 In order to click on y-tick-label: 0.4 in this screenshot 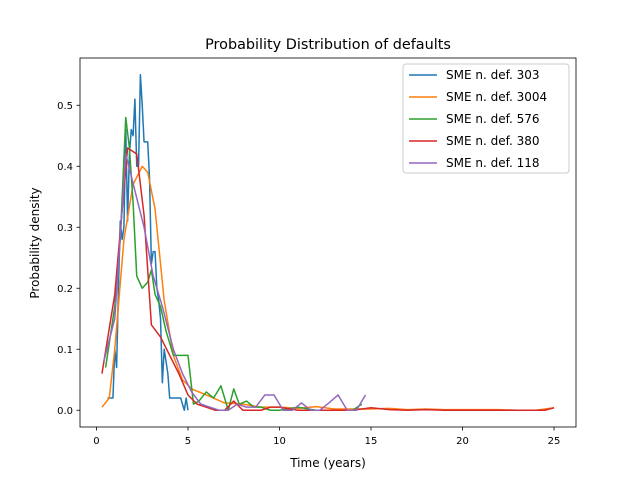, I will do `click(65, 167)`.